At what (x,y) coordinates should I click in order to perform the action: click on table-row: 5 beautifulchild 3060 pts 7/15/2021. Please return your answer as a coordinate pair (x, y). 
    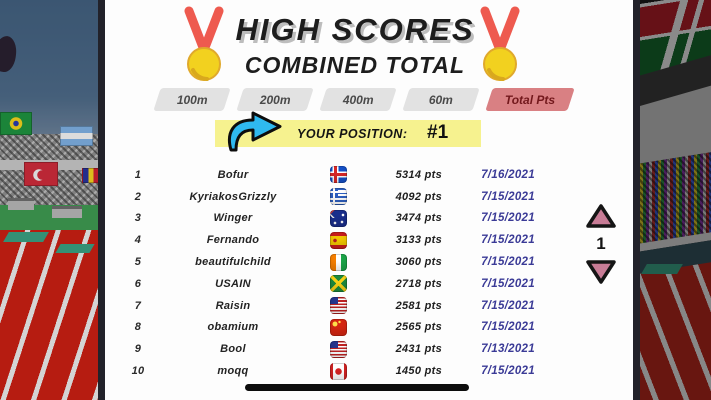
    Looking at the image, I should click on (345, 262).